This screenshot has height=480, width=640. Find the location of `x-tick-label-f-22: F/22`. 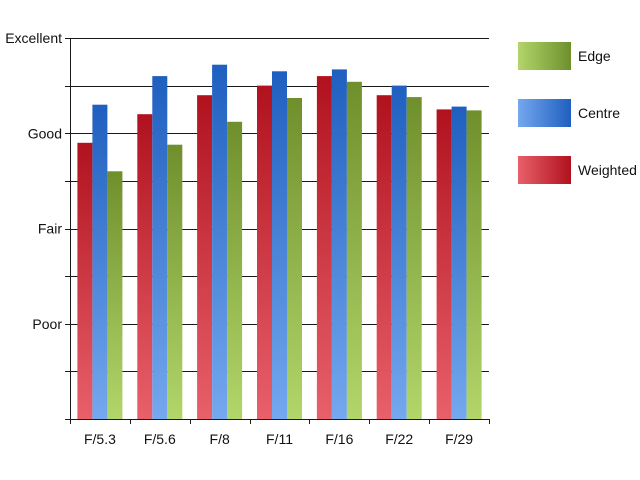

x-tick-label-f-22: F/22 is located at coordinates (399, 439).